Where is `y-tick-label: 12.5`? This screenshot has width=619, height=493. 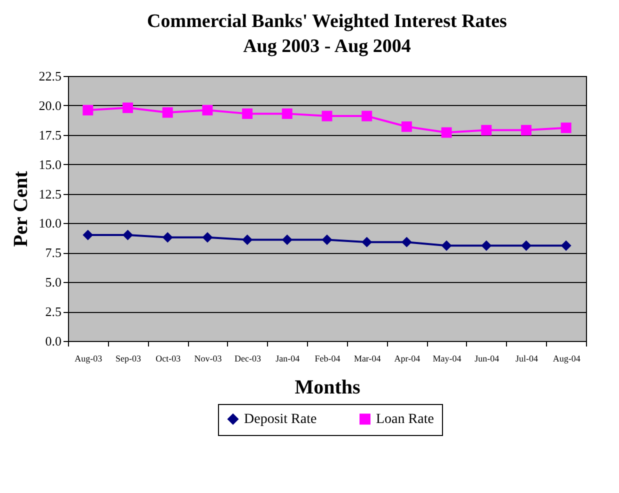 y-tick-label: 12.5 is located at coordinates (50, 194).